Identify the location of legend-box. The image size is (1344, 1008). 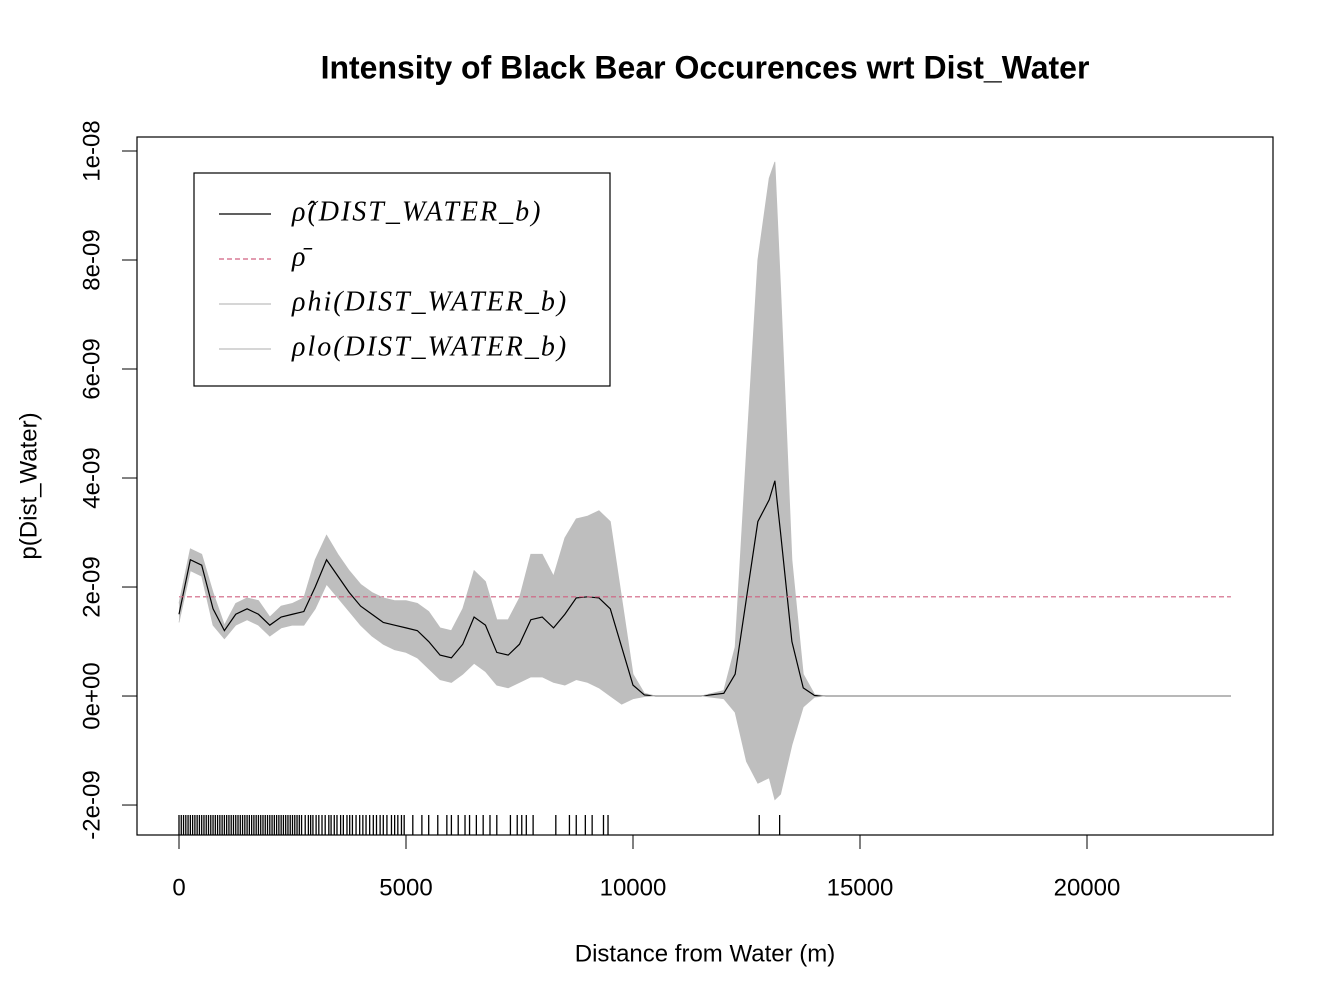
(402, 279).